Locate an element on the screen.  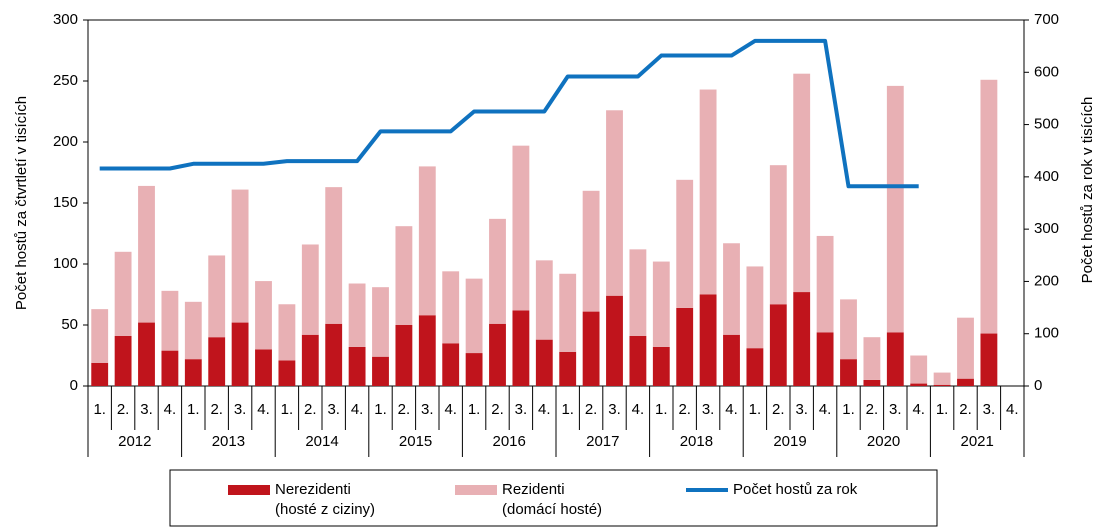
y2-tick-label: 400 is located at coordinates (1046, 176).